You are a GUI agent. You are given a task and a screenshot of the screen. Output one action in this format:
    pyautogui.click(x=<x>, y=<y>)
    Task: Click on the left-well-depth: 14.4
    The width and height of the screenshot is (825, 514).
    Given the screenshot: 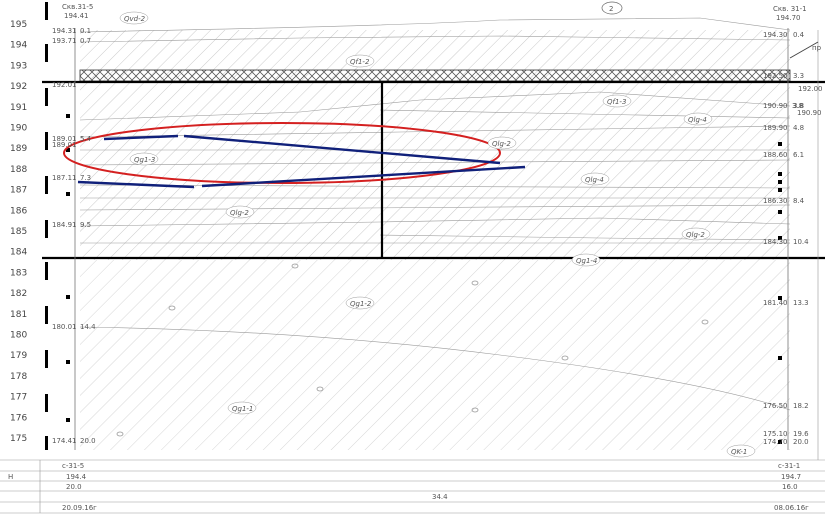 What is the action you would take?
    pyautogui.click(x=88, y=327)
    